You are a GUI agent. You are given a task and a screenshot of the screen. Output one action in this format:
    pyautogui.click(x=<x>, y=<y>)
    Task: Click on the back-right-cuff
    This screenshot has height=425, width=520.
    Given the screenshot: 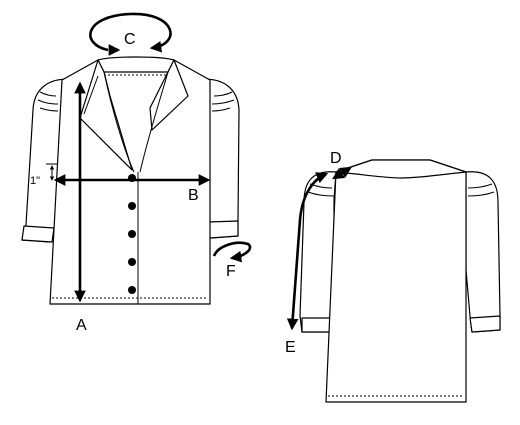 What is the action you would take?
    pyautogui.click(x=485, y=324)
    